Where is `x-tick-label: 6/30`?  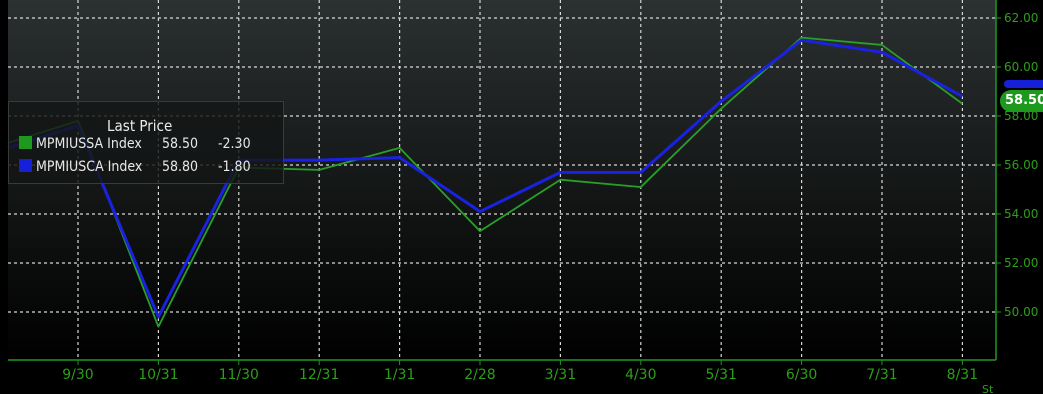 x-tick-label: 6/30 is located at coordinates (801, 375).